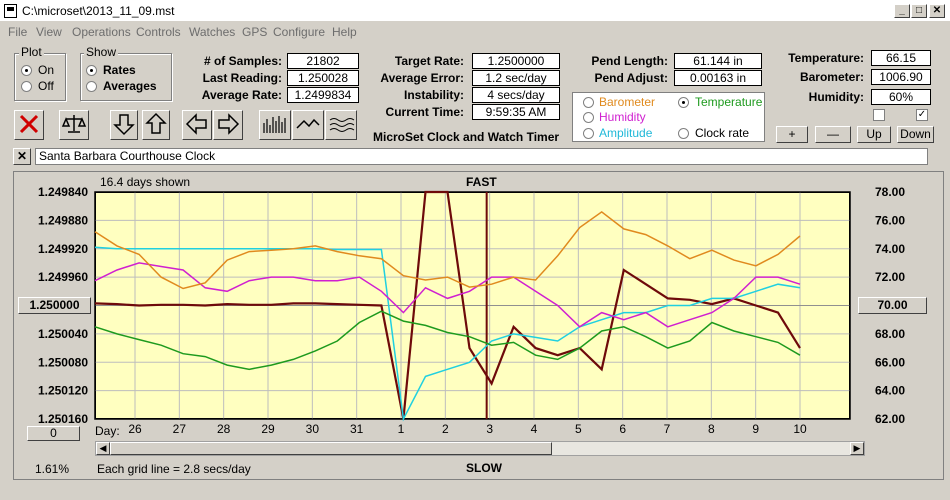  I want to click on clear-button, so click(29, 125).